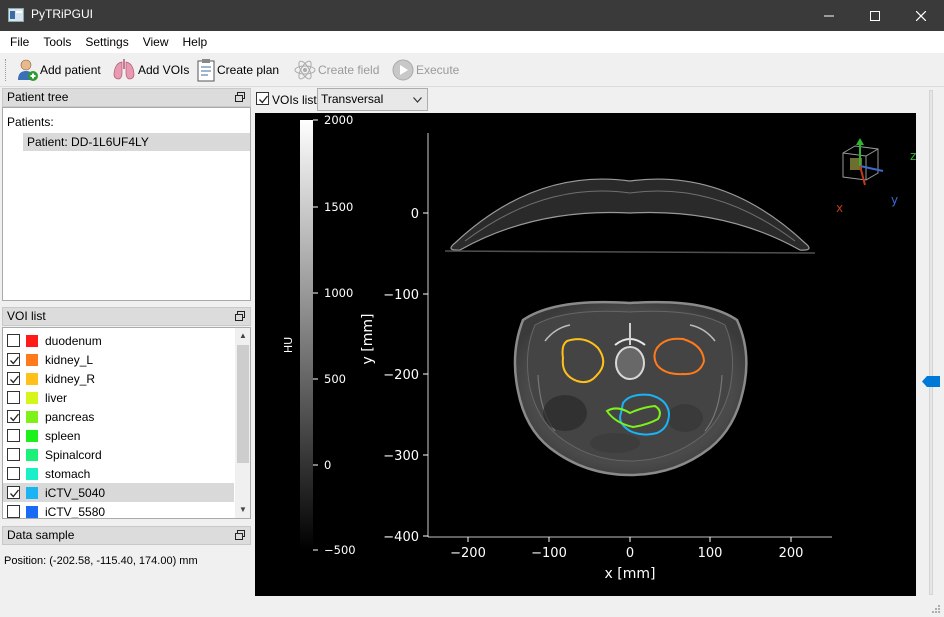 Image resolution: width=944 pixels, height=617 pixels. I want to click on x-tick-label: 100, so click(710, 553).